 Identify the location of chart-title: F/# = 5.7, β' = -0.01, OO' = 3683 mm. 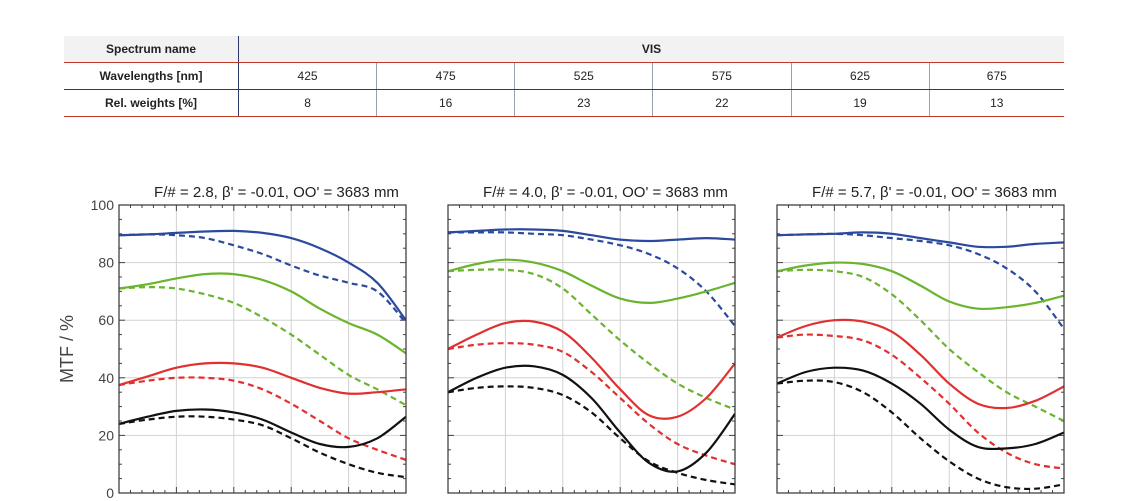
(934, 192).